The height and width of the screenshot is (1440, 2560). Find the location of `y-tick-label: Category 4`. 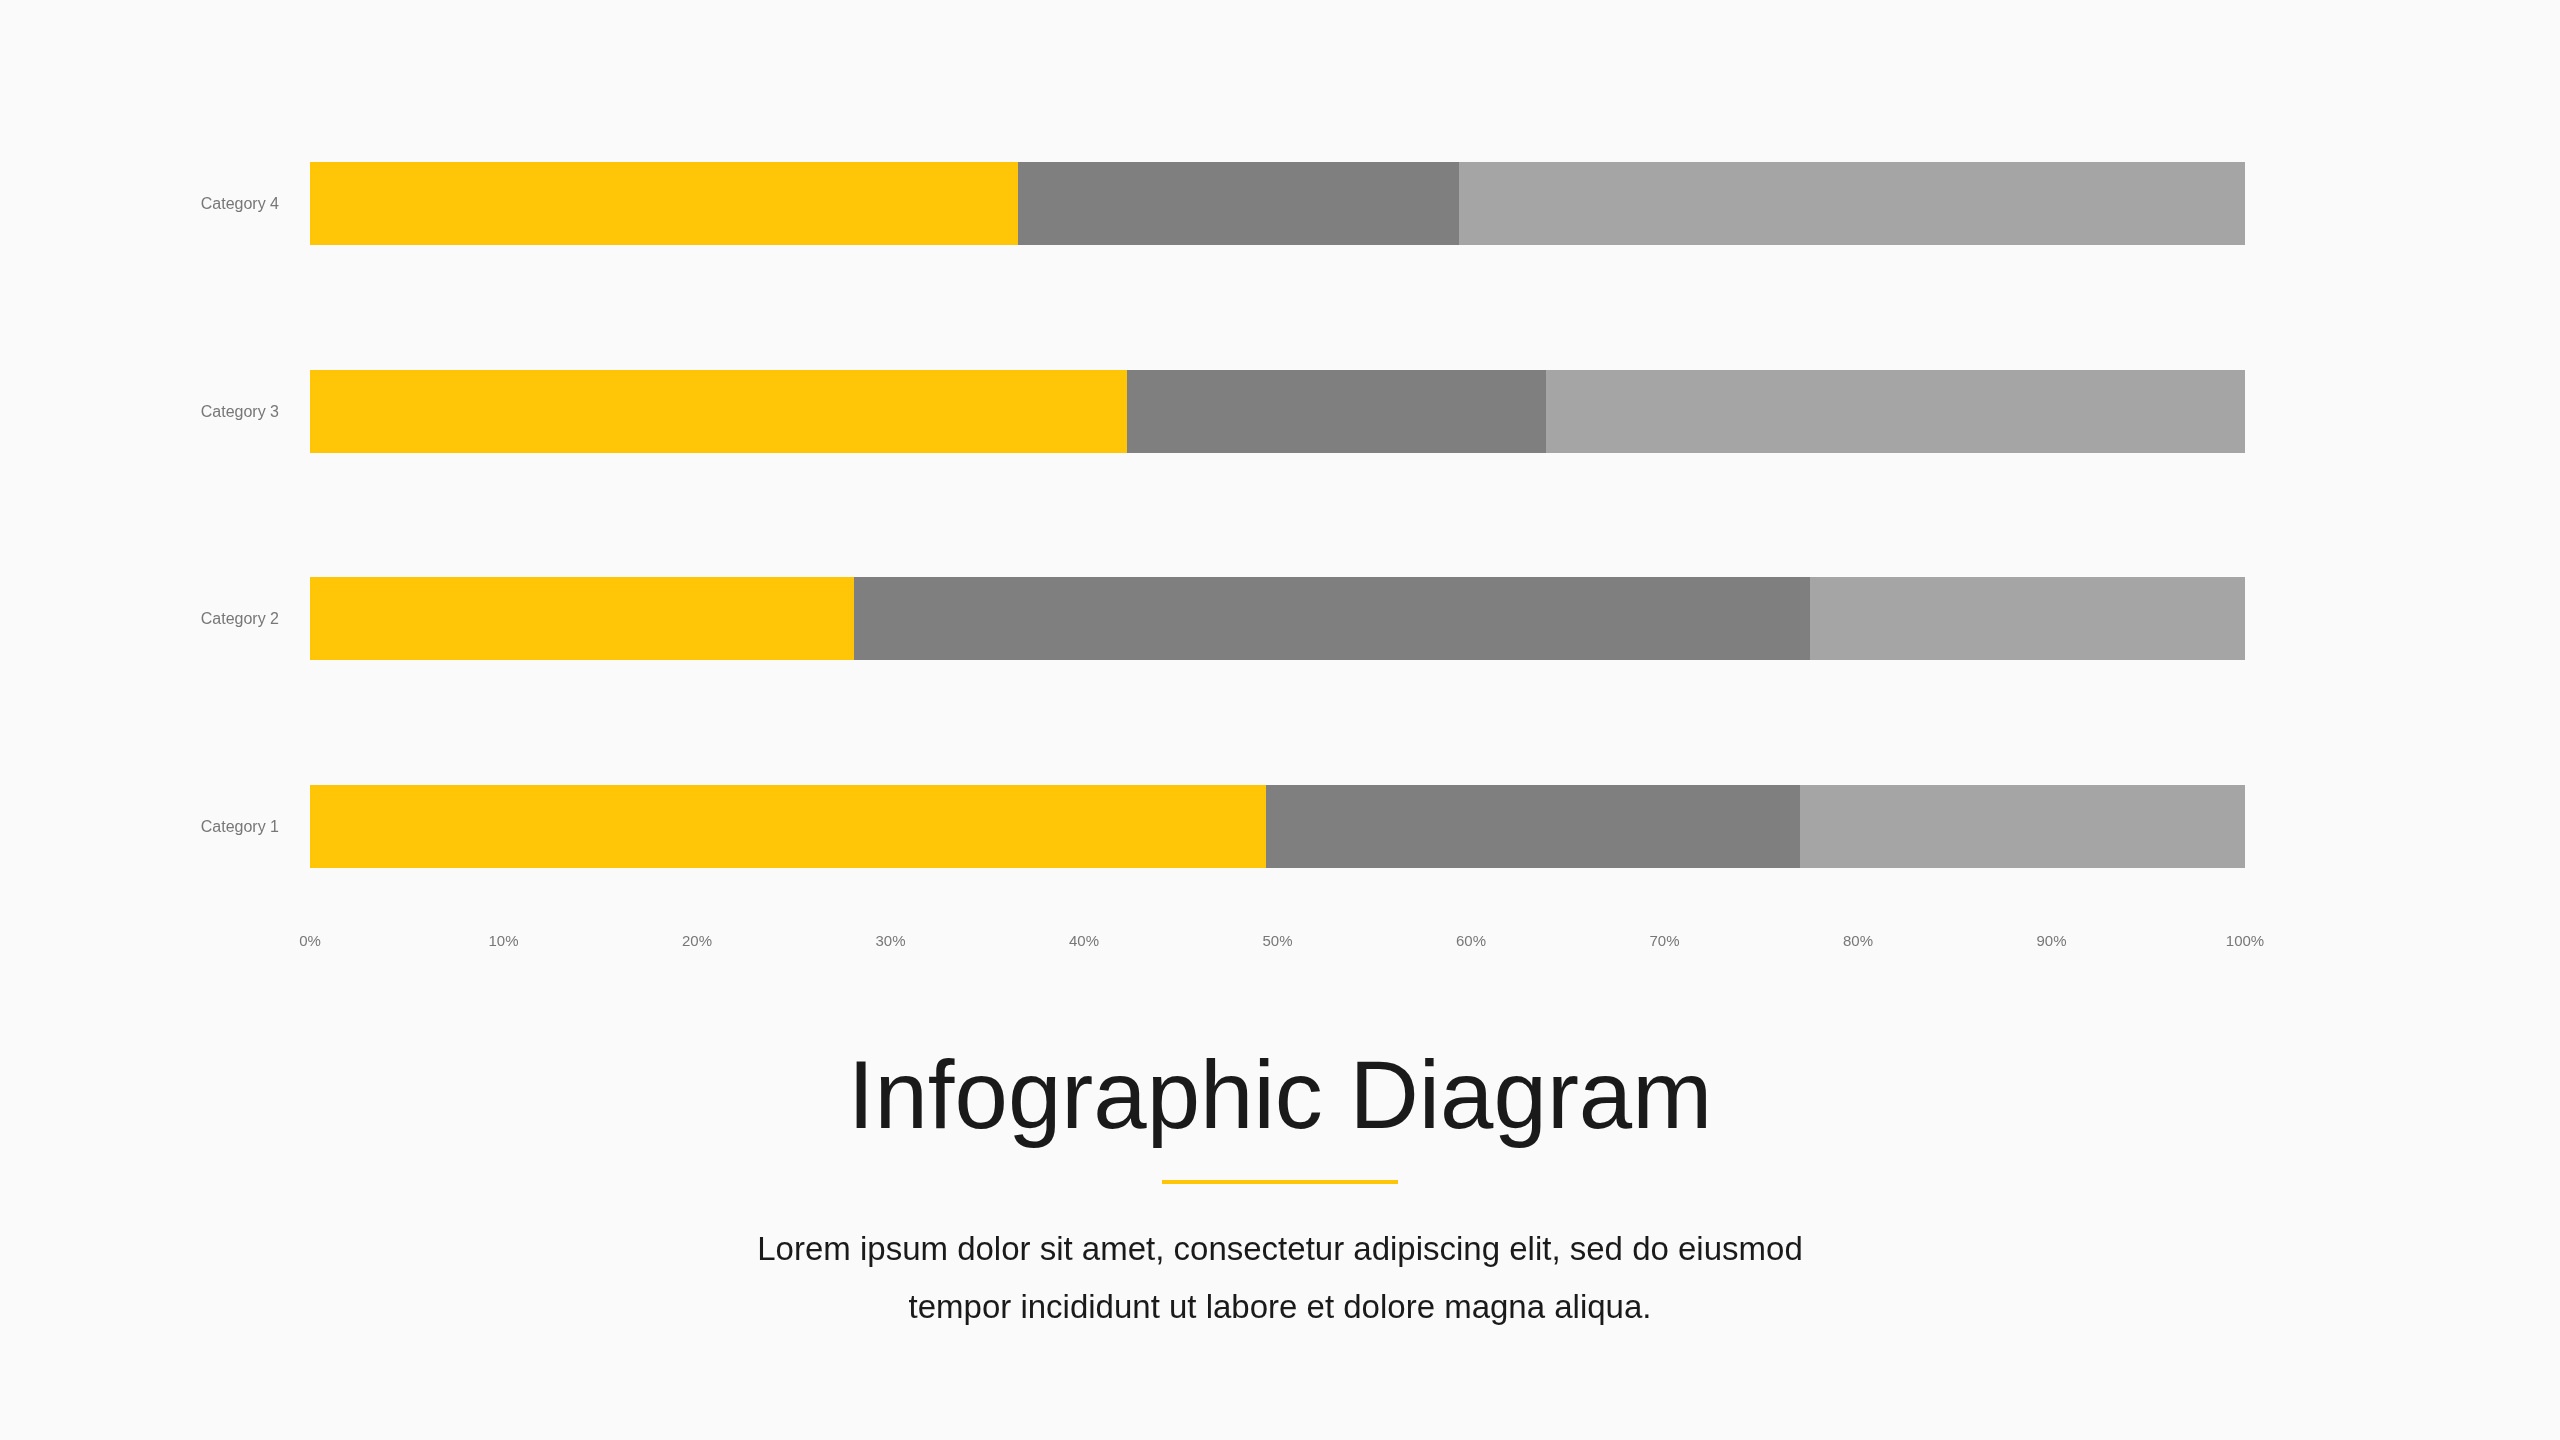

y-tick-label: Category 4 is located at coordinates (240, 204).